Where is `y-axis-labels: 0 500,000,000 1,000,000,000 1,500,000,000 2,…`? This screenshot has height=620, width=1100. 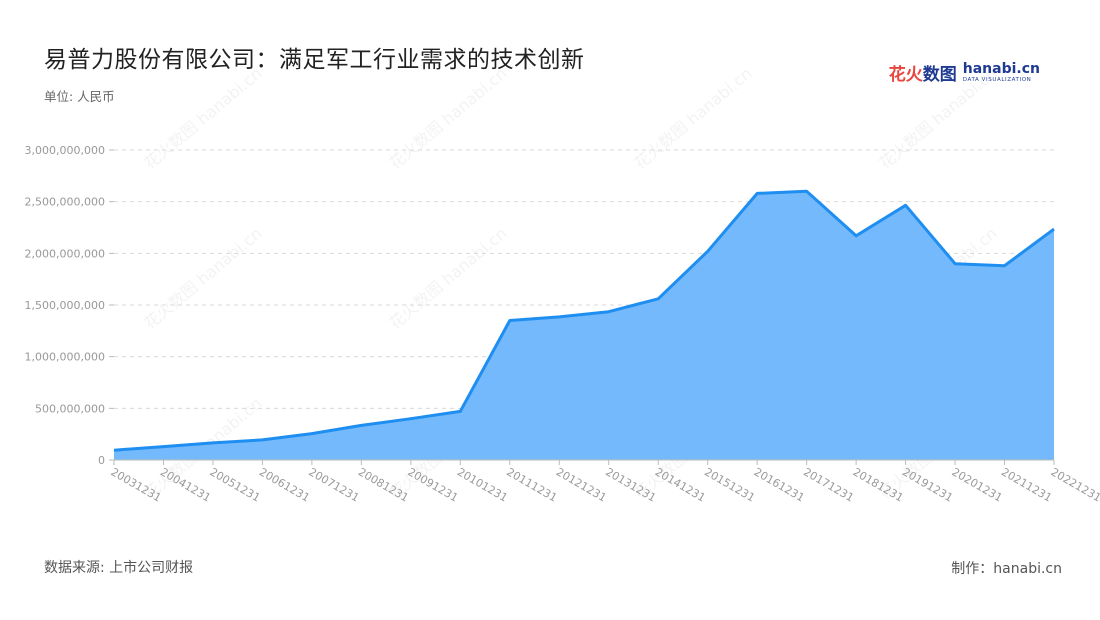
y-axis-labels: 0 500,000,000 1,000,000,000 1,500,000,000 2,… is located at coordinates (65, 305).